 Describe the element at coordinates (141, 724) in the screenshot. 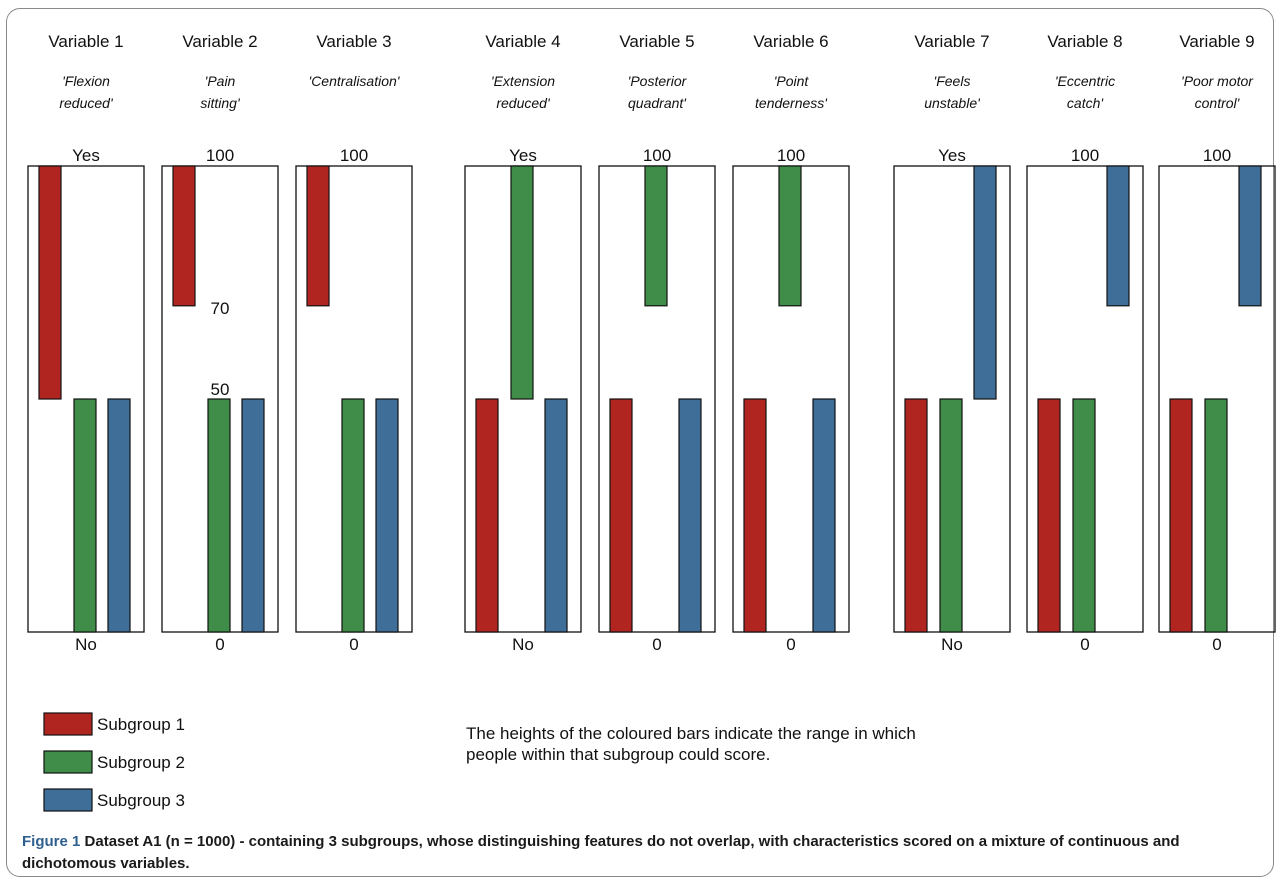

I see `legend-label-subgroup-1: Subgroup 1` at that location.